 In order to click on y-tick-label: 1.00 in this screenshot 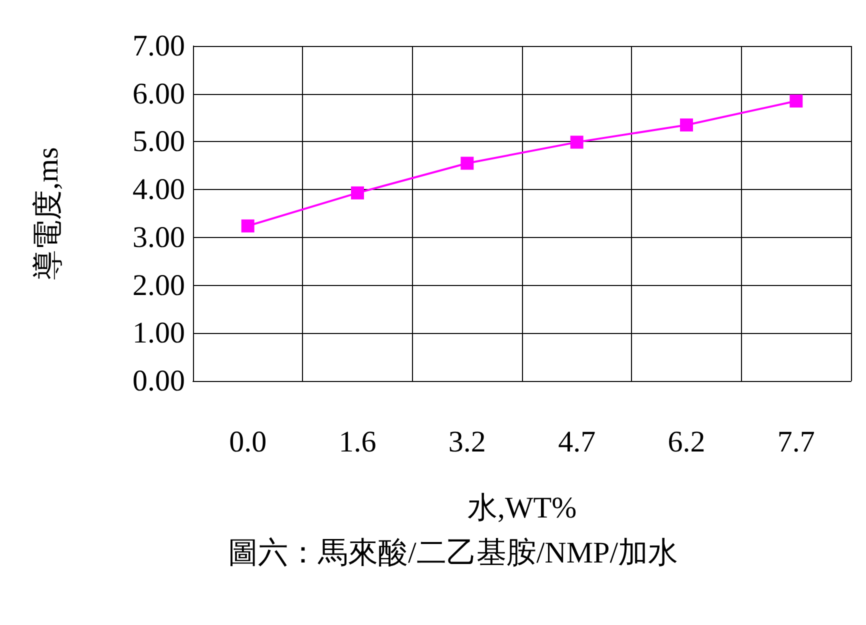, I will do `click(158, 333)`.